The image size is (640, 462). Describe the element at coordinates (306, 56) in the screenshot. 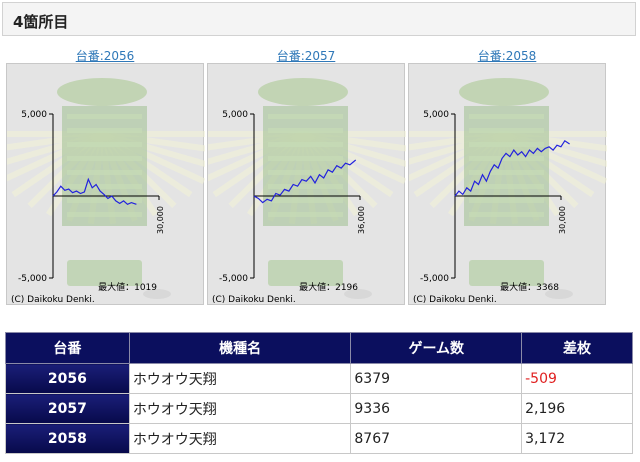

I see `chart-unit-link: 台番:2057` at that location.